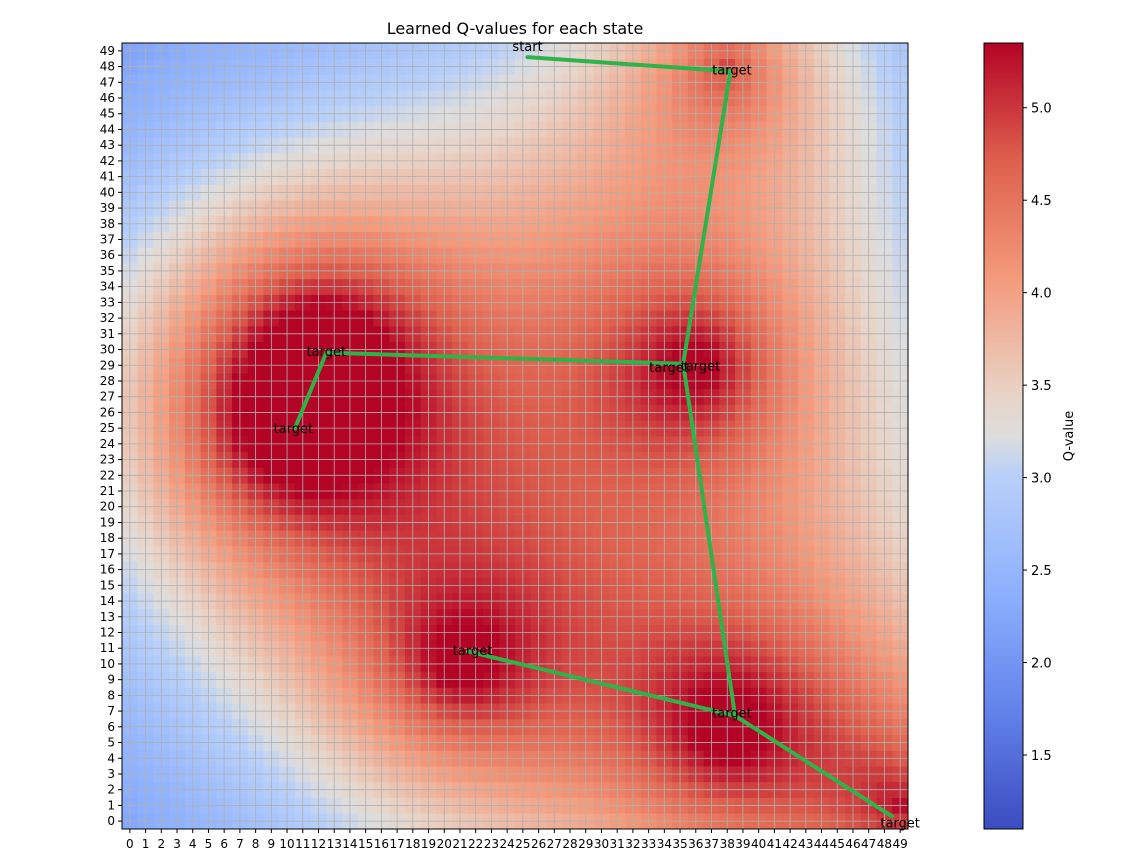  I want to click on x-tick-label: 9, so click(272, 844).